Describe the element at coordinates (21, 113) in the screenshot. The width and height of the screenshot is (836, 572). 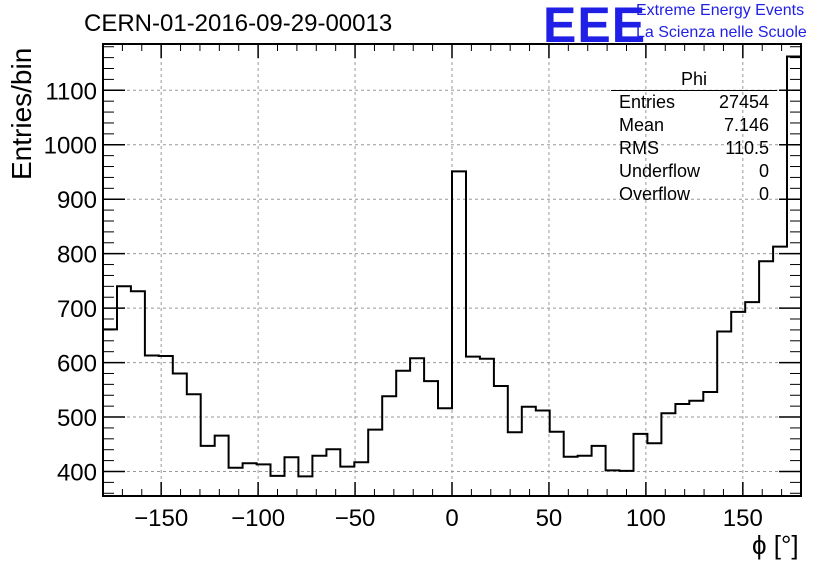
I see `y-axis-label: Entries/bin` at that location.